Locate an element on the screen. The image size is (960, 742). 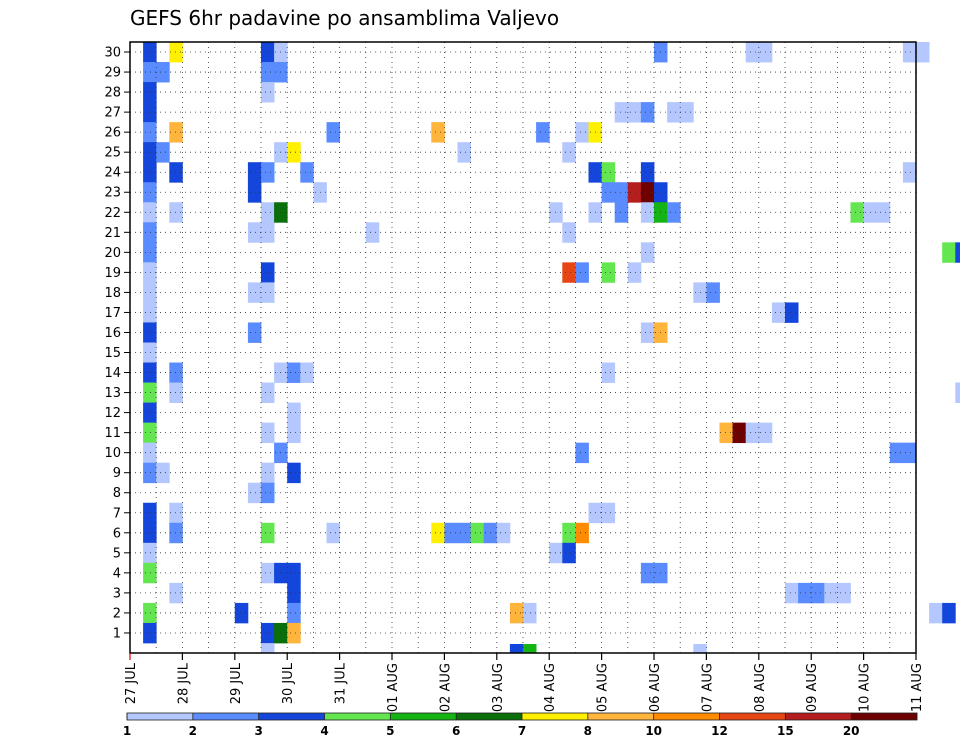
x-tick-label: 08 AUG is located at coordinates (760, 687).